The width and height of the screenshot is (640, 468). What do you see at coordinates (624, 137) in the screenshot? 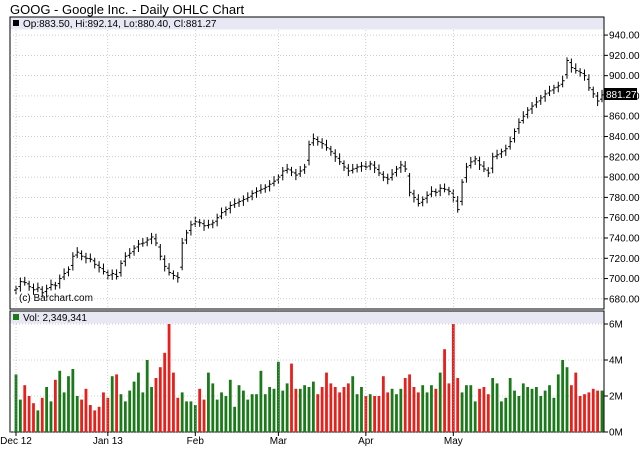
I see `price-tick-label: 840.00` at bounding box center [624, 137].